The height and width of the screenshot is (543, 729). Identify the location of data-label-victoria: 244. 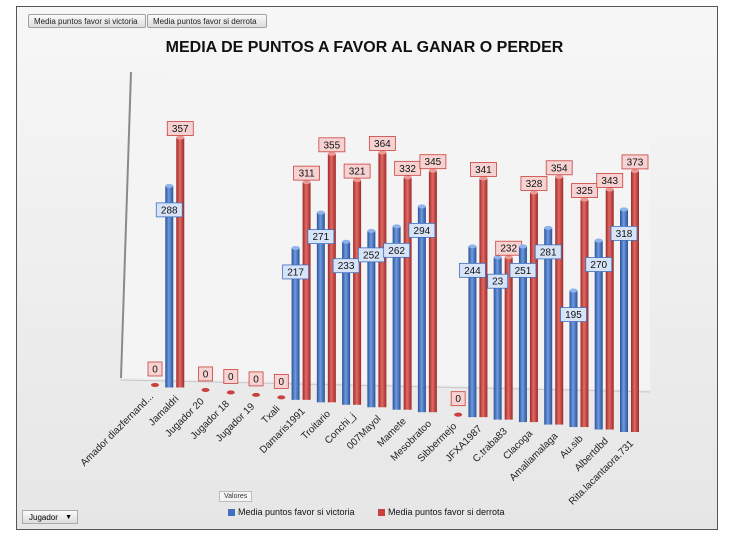
(472, 271).